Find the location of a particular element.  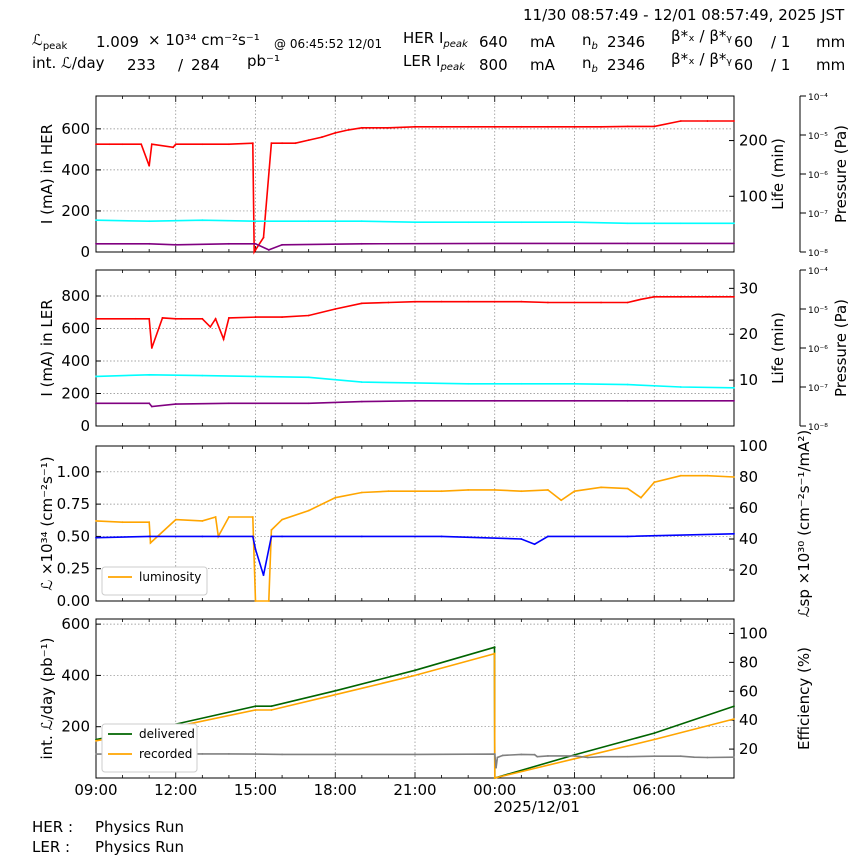

ler-status-label: LER : is located at coordinates (51, 847).